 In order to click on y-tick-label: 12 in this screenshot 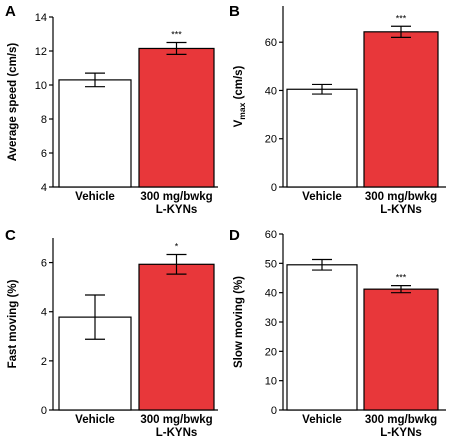, I will do `click(41, 52)`.